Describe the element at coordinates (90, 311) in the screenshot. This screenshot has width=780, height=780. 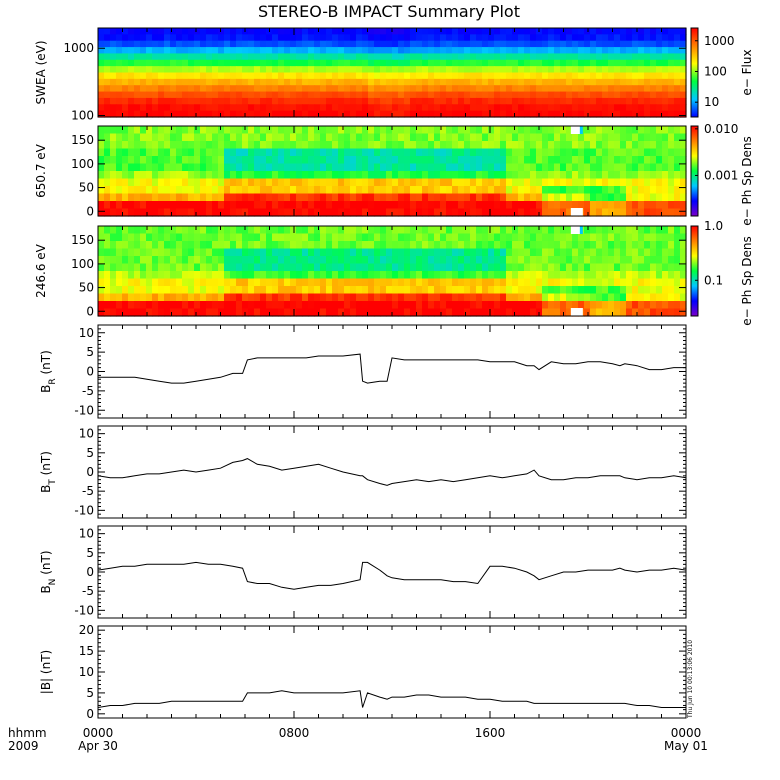
I see `y-tick-label: 0` at that location.